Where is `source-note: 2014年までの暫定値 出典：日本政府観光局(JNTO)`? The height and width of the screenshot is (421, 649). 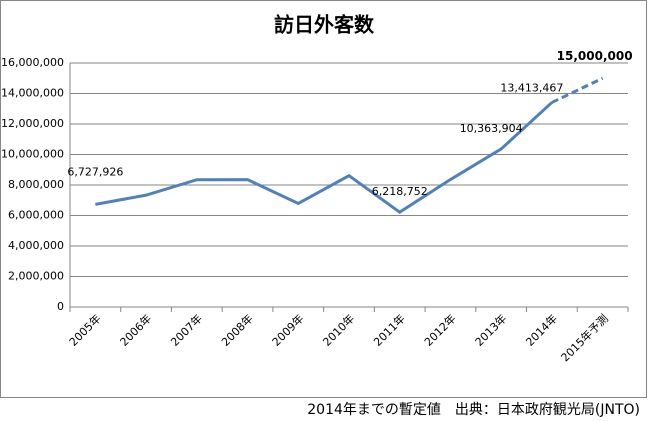
source-note: 2014年までの暫定値 出典：日本政府観光局(JNTO) is located at coordinates (473, 409).